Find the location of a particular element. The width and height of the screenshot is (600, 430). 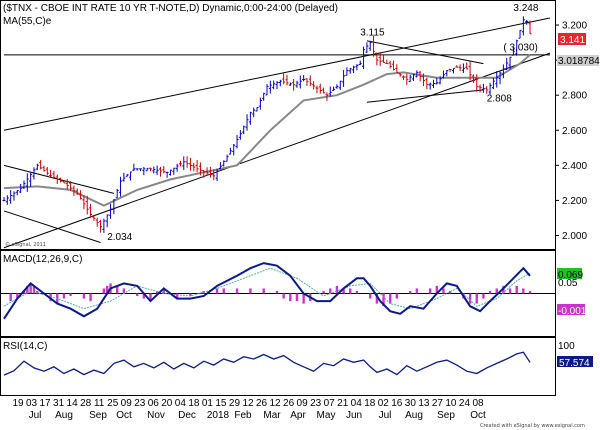

macd-value-badge is located at coordinates (569, 273).